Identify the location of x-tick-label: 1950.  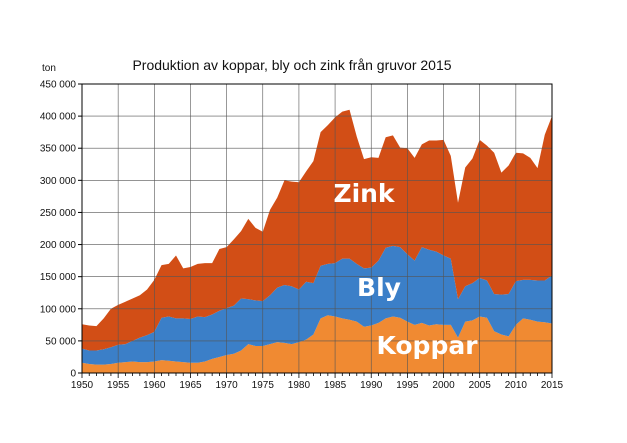
(82, 385).